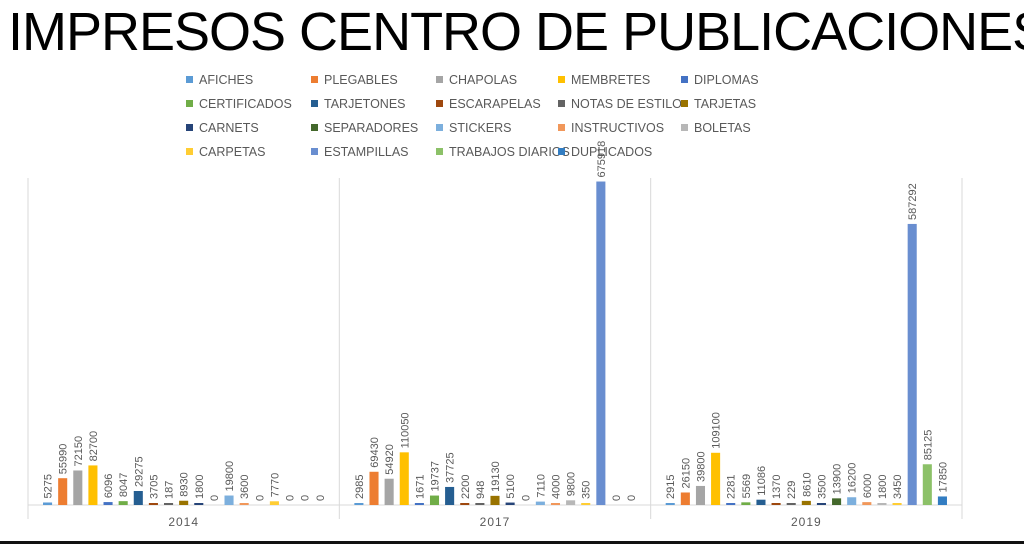 This screenshot has width=1024, height=546. What do you see at coordinates (747, 486) in the screenshot?
I see `data-label: 5569` at bounding box center [747, 486].